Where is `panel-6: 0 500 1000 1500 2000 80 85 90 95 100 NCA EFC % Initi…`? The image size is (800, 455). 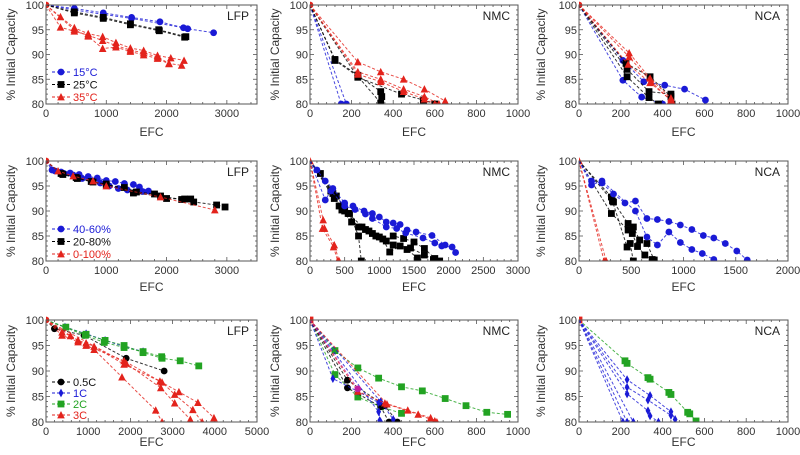 panel-6: 0 500 1000 1500 2000 80 85 90 95 100 NCA EFC % Initi… is located at coordinates (667, 225).